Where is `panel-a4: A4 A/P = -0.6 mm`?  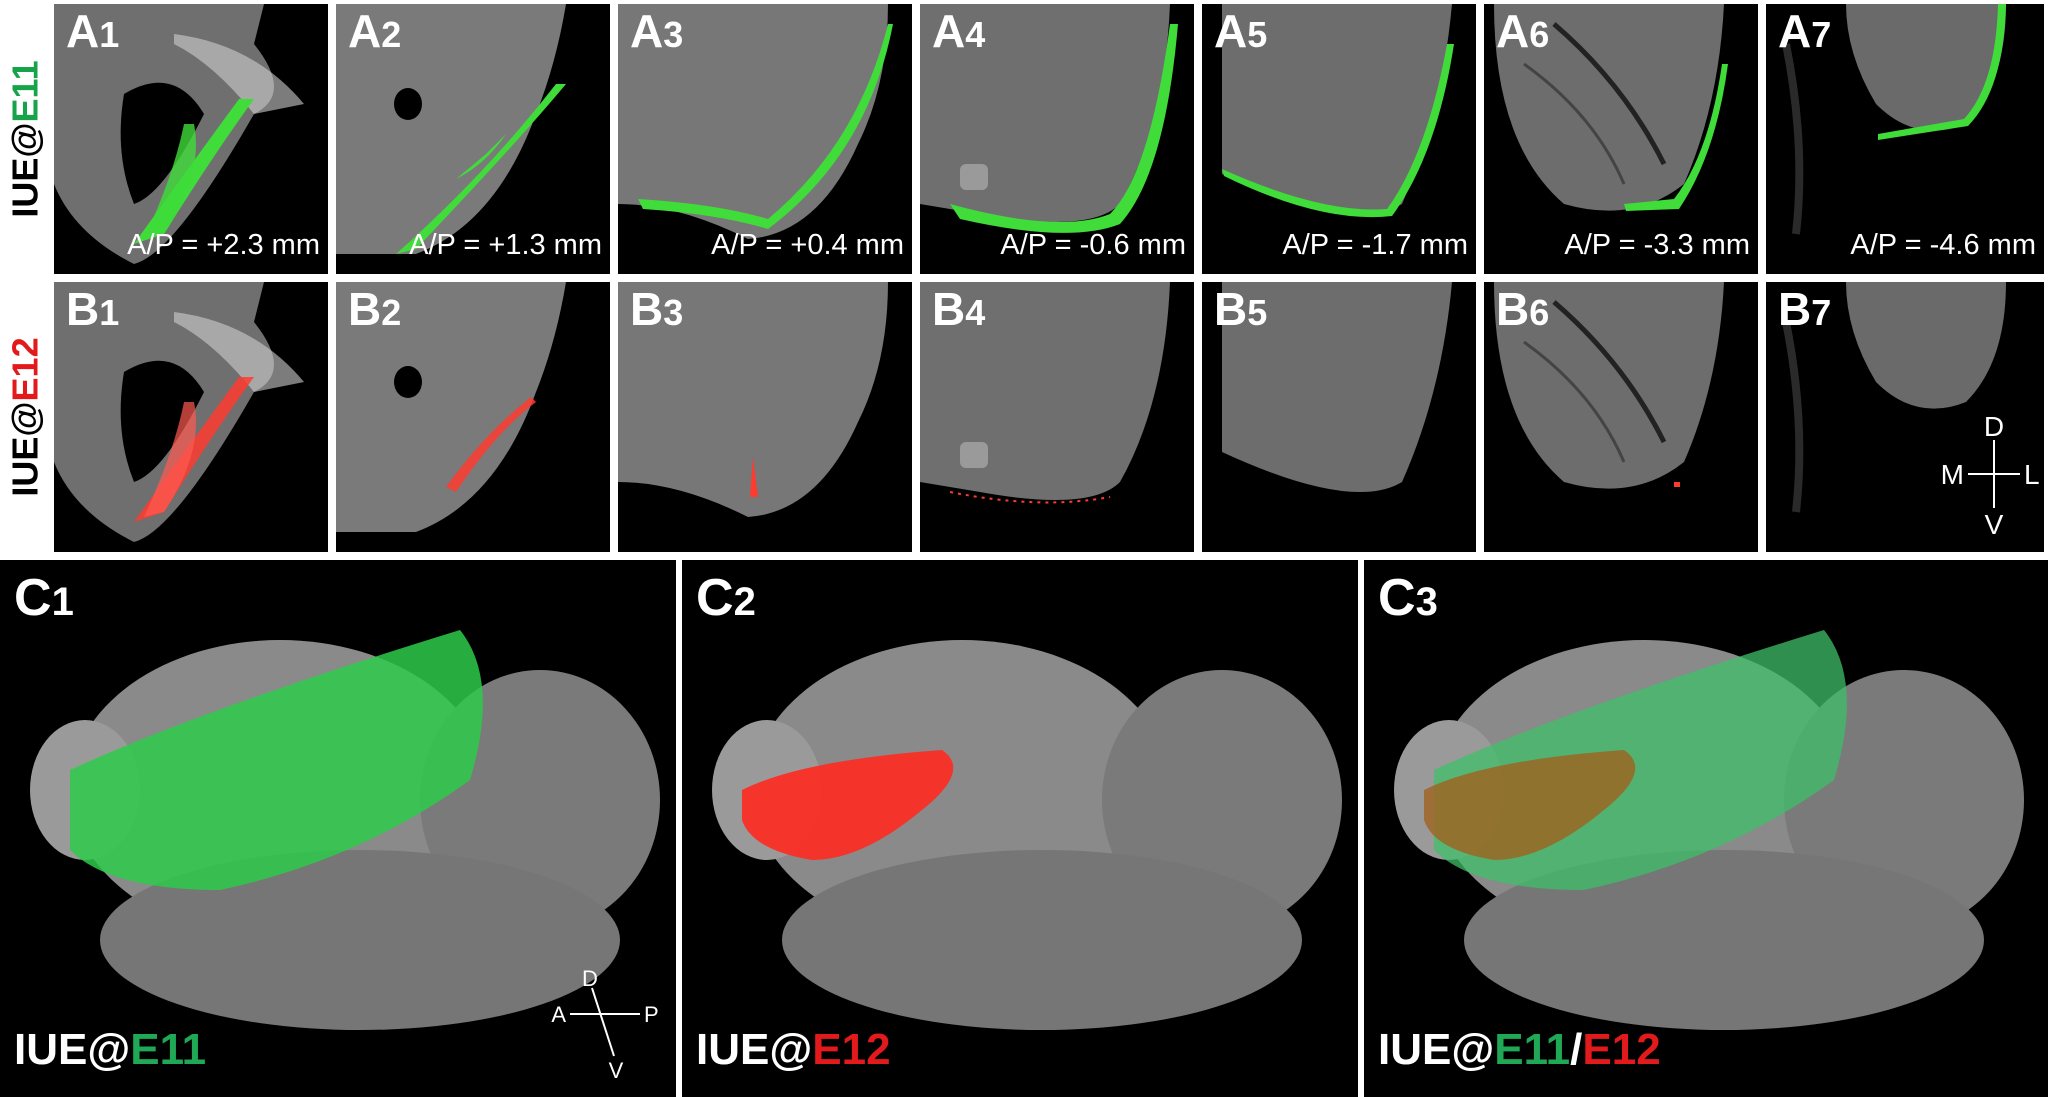 panel-a4: A4 A/P = -0.6 mm is located at coordinates (1057, 139).